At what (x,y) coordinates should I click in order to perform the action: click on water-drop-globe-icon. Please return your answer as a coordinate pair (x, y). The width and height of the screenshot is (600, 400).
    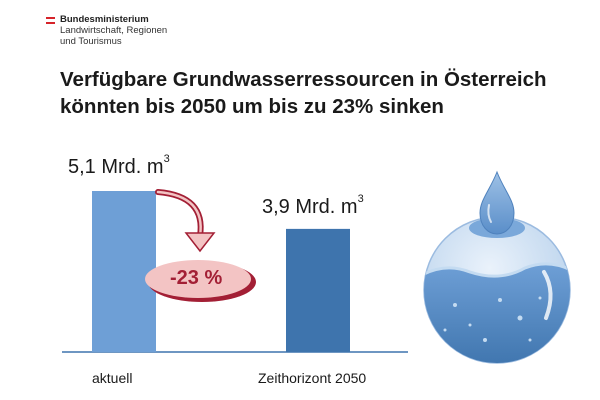
    Looking at the image, I should click on (497, 267).